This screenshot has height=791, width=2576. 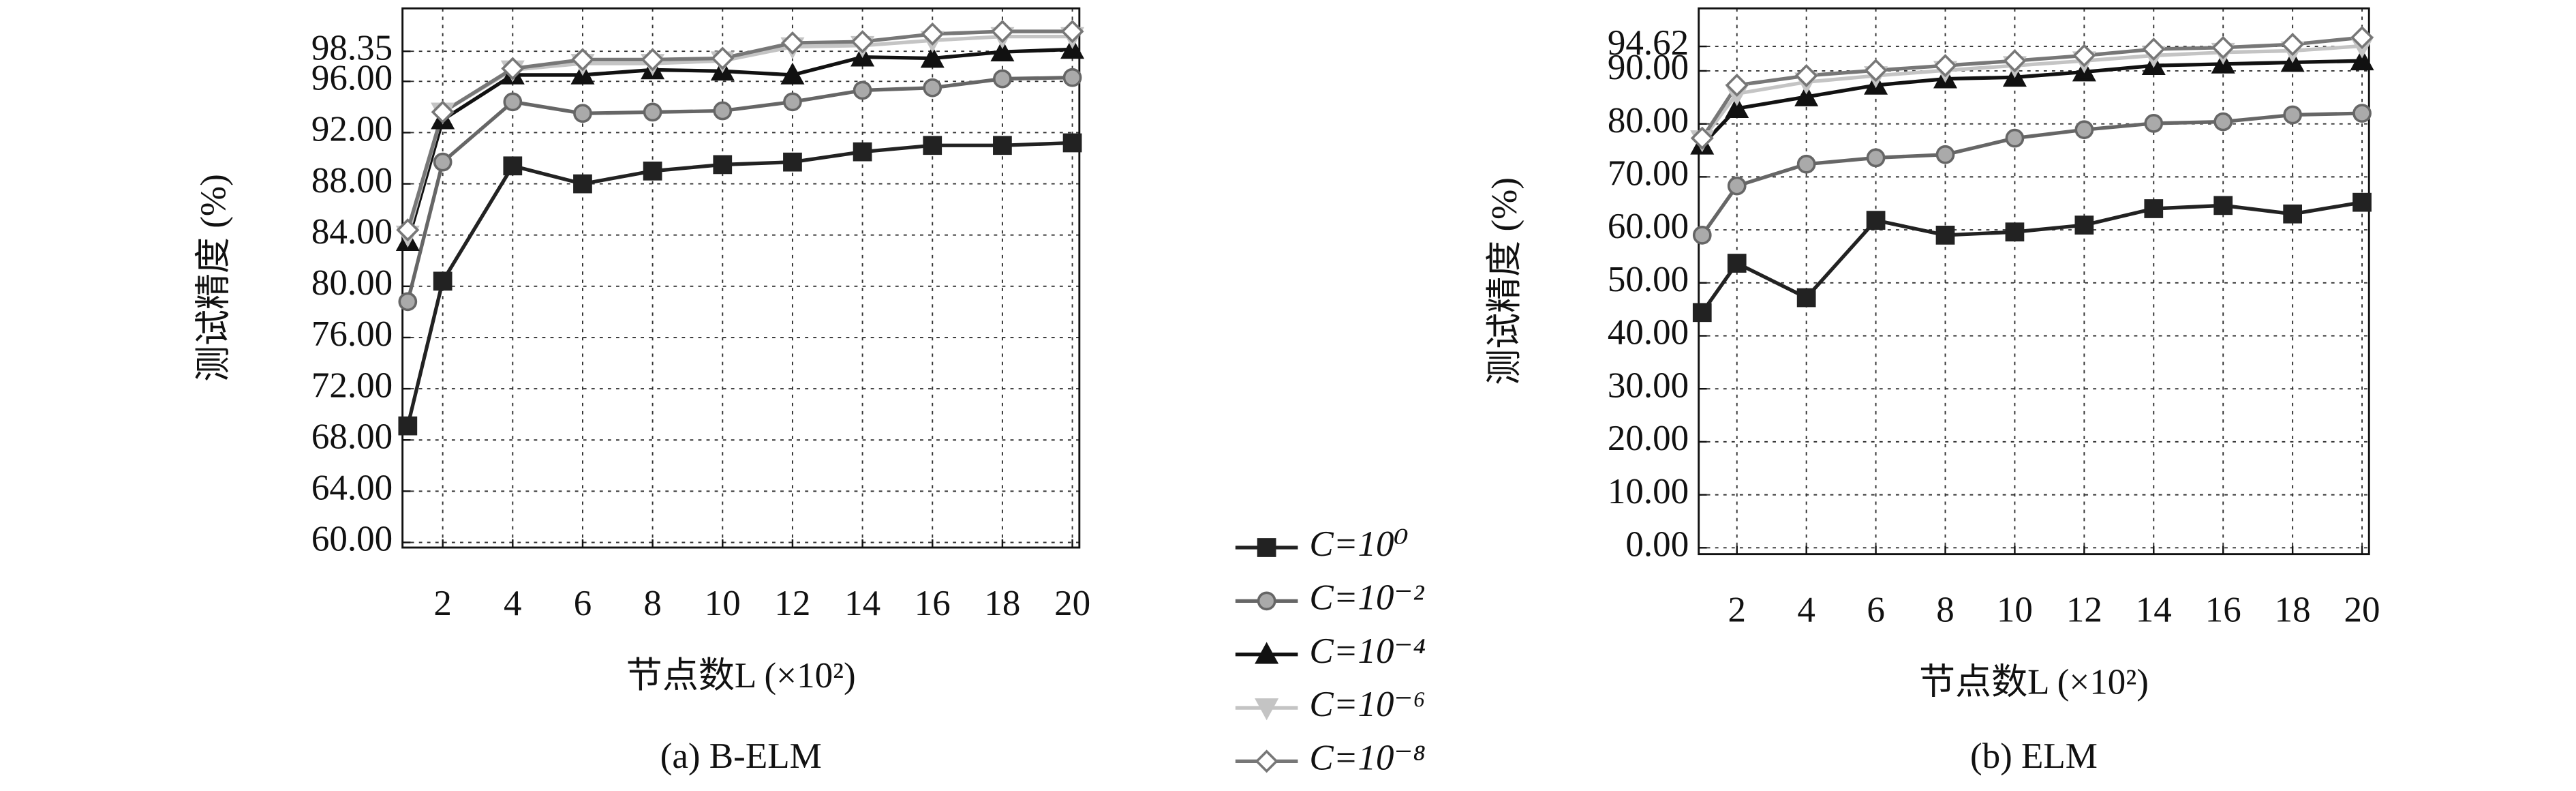 I want to click on legend-label: C=10⁻², so click(x=1366, y=598).